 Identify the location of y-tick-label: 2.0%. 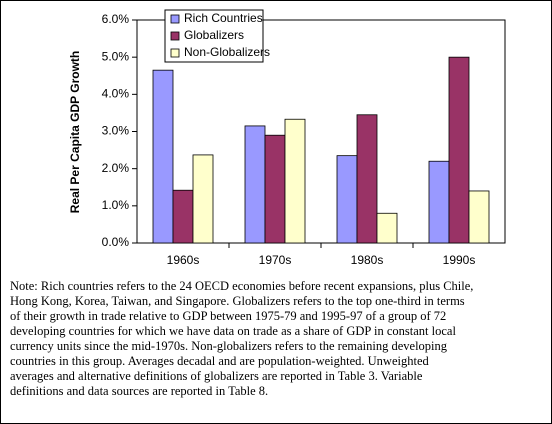
(116, 168).